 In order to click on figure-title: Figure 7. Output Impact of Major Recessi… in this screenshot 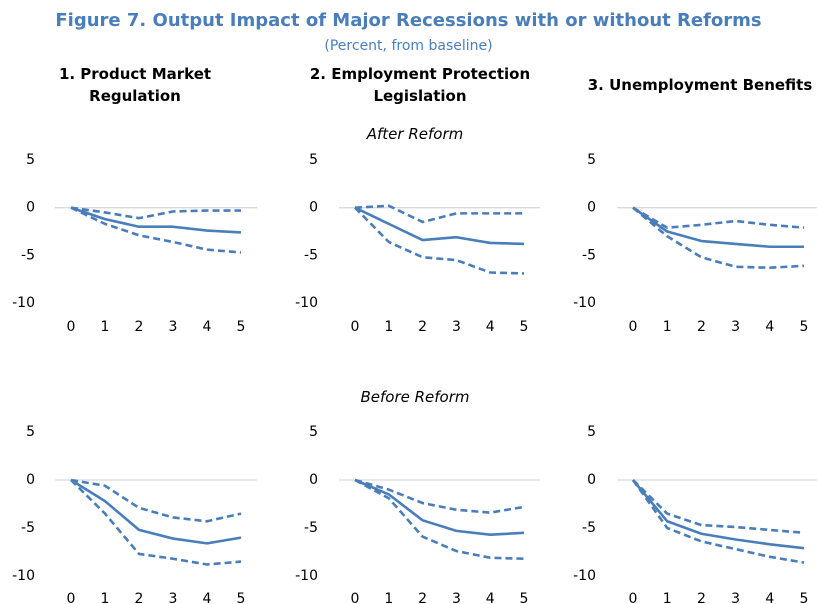, I will do `click(408, 20)`.